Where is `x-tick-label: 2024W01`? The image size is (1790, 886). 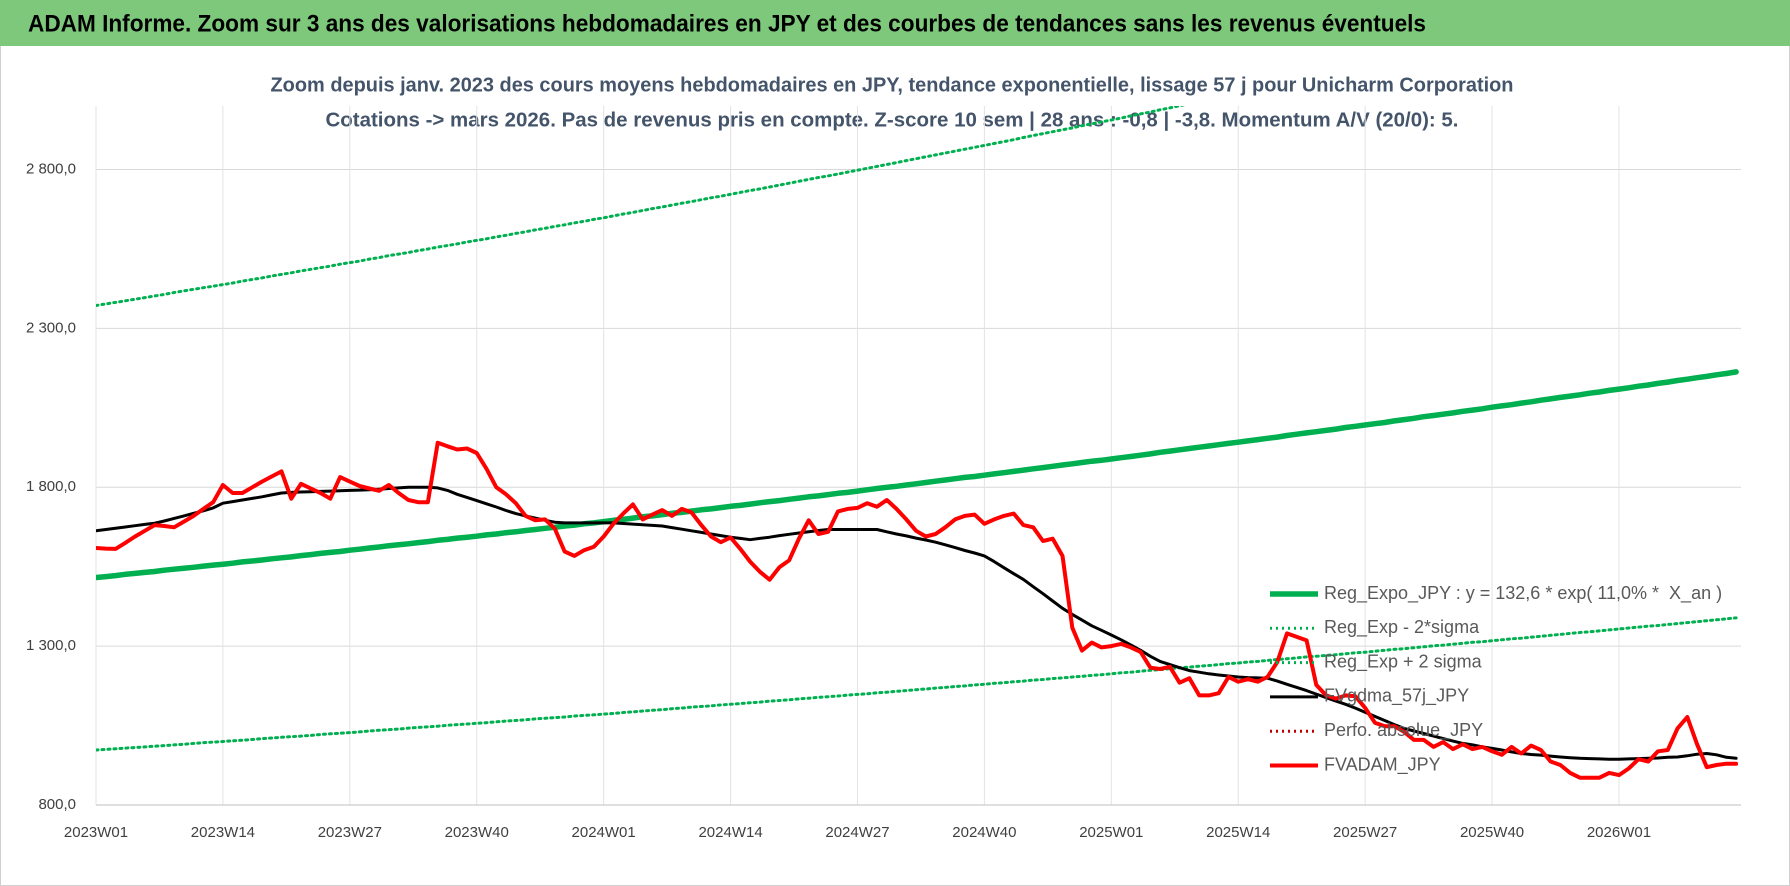 x-tick-label: 2024W01 is located at coordinates (604, 832).